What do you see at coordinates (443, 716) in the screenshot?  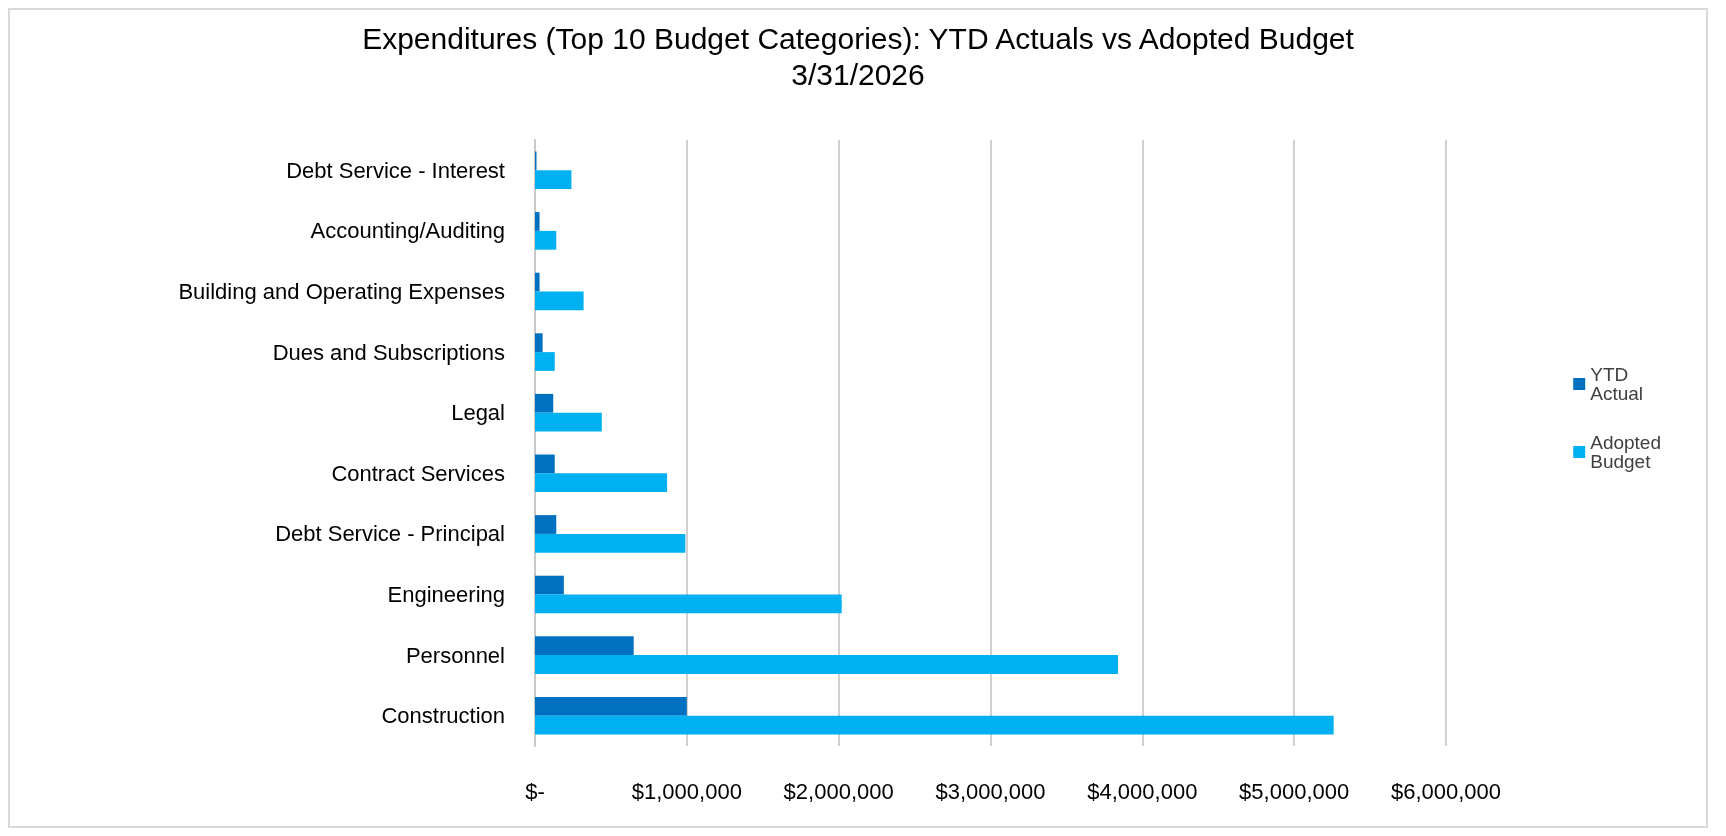 I see `y-tick-label: Construction` at bounding box center [443, 716].